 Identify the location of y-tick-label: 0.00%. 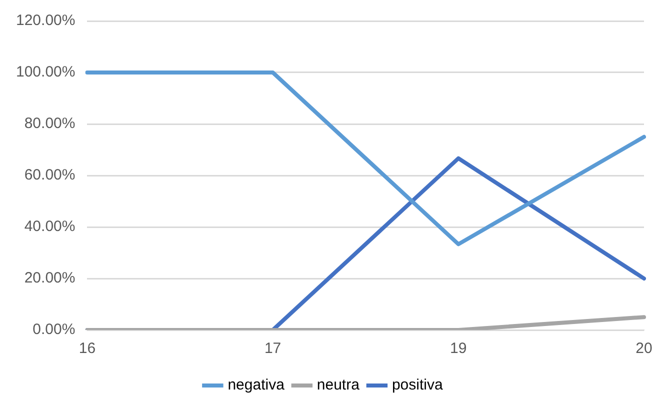
(54, 329).